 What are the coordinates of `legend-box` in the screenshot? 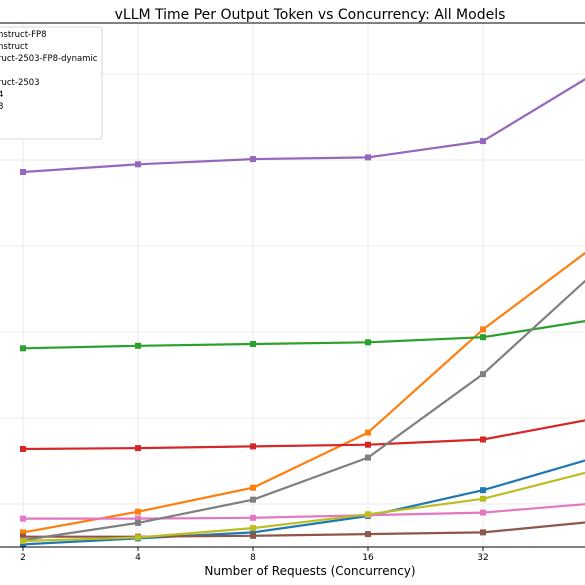 It's located at (51, 83).